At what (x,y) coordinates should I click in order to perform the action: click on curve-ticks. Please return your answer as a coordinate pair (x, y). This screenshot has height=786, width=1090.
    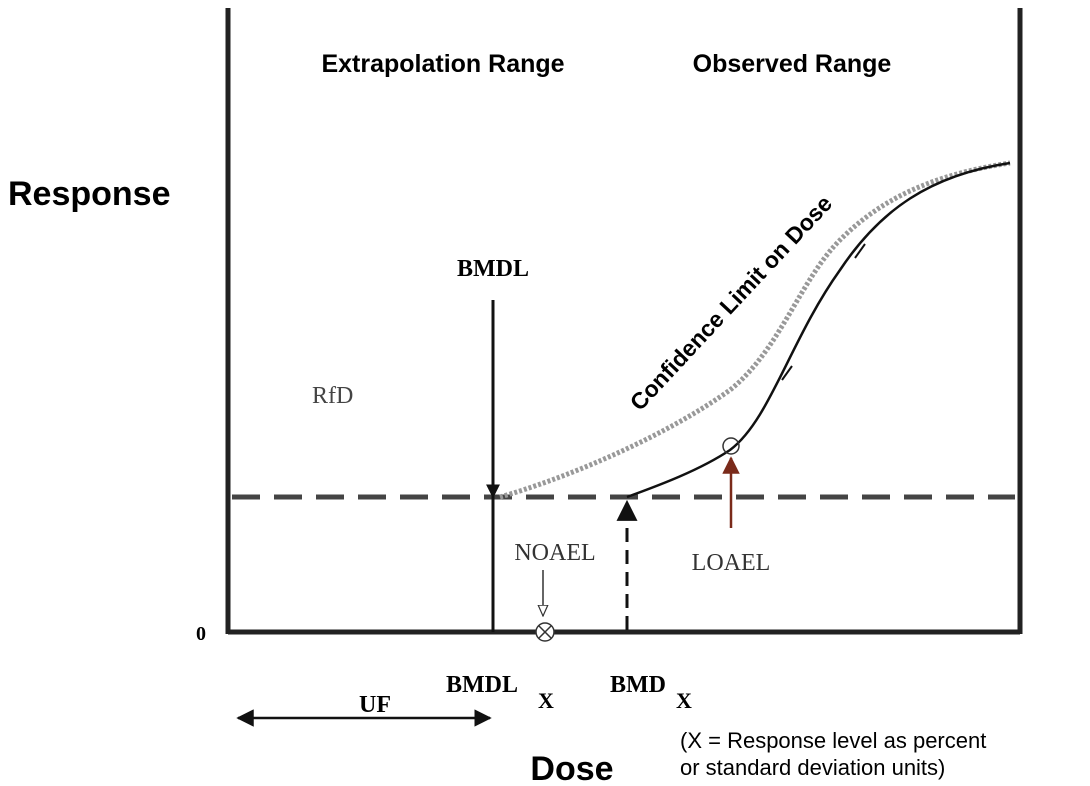
    Looking at the image, I should click on (823, 312).